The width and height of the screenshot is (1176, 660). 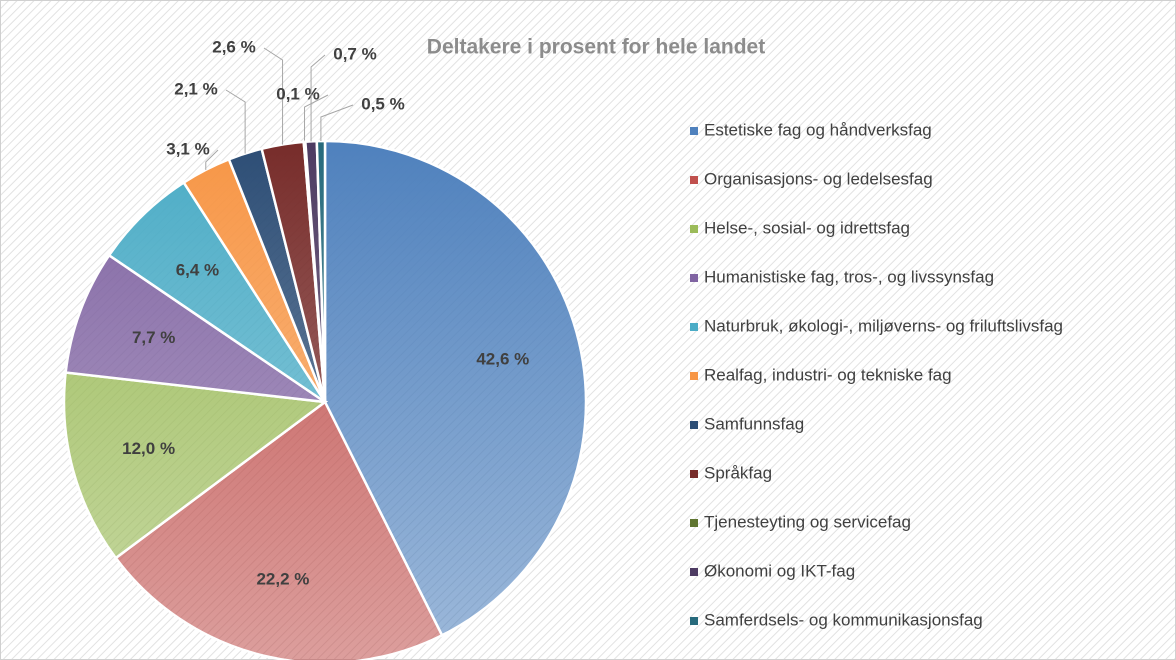 I want to click on legend-label: Organisasjons- og ledelsesfag, so click(x=818, y=178).